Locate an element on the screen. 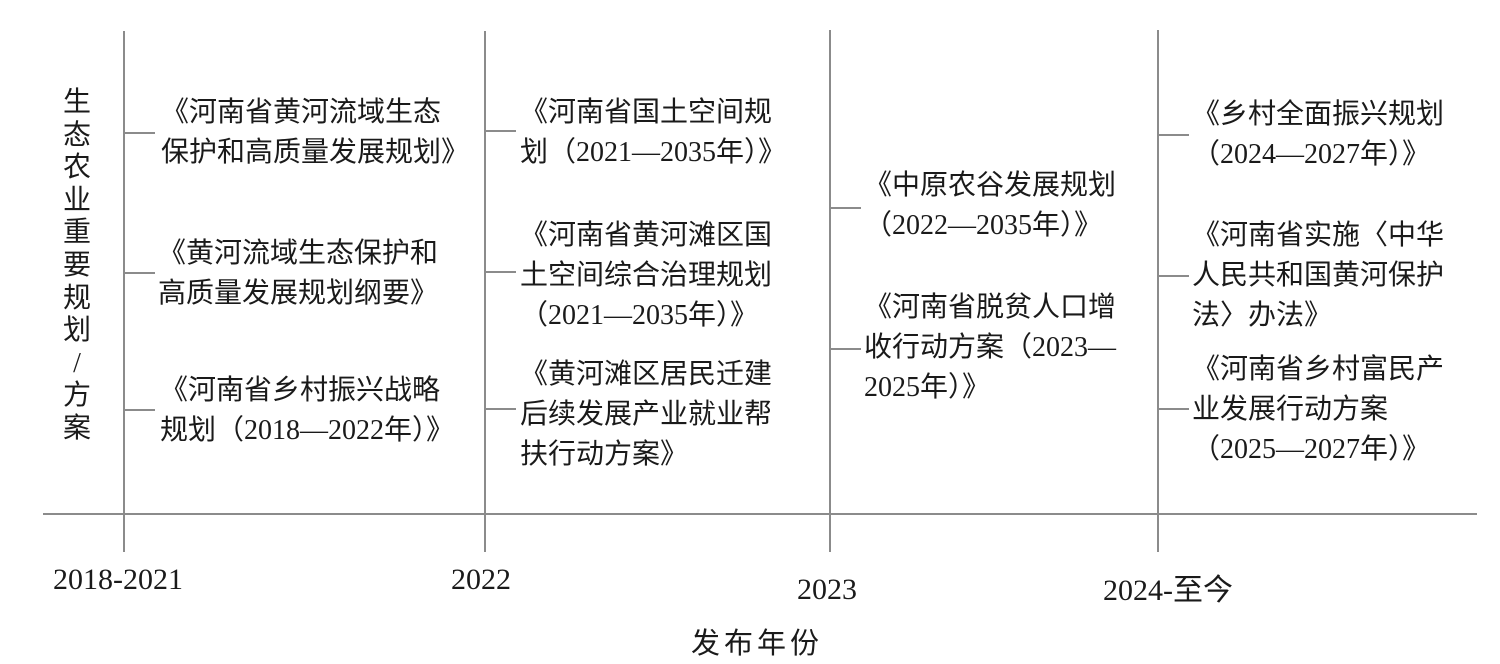 This screenshot has height=664, width=1500. y-axis-label-char: 态 is located at coordinates (76, 135).